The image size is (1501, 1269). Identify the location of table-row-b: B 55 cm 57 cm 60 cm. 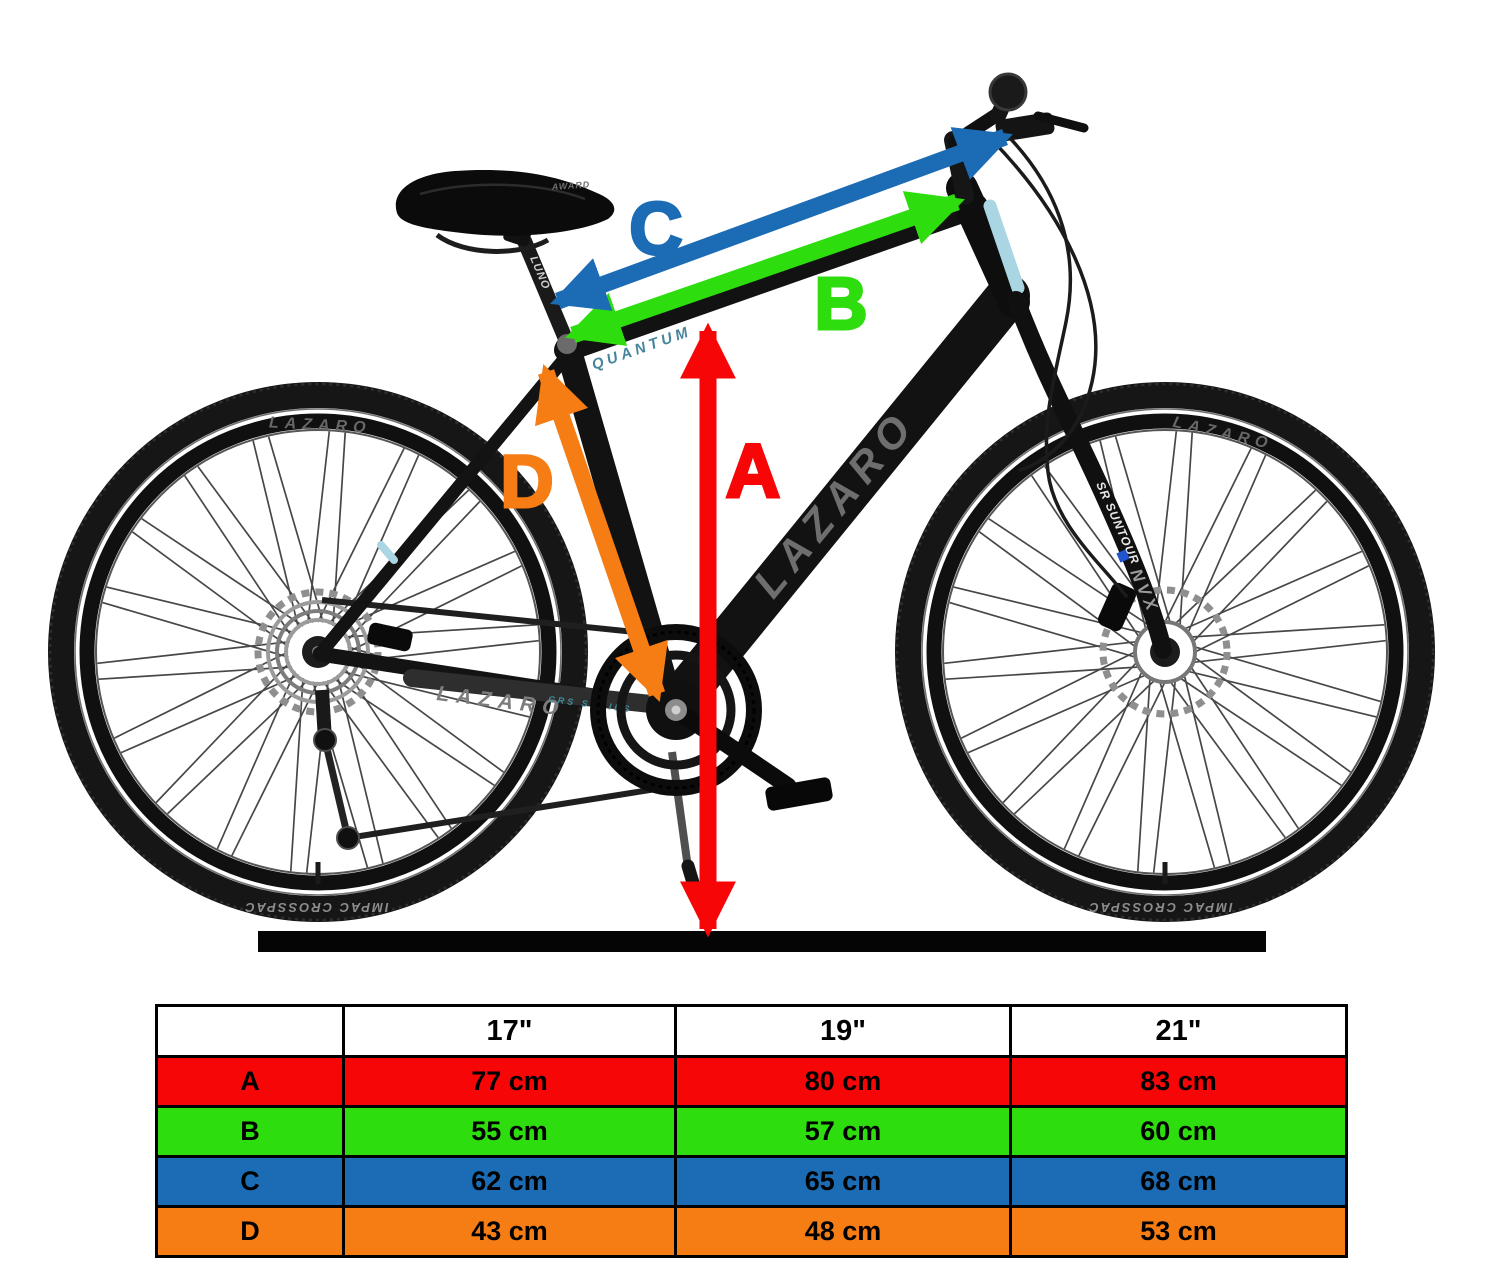
(751, 1131).